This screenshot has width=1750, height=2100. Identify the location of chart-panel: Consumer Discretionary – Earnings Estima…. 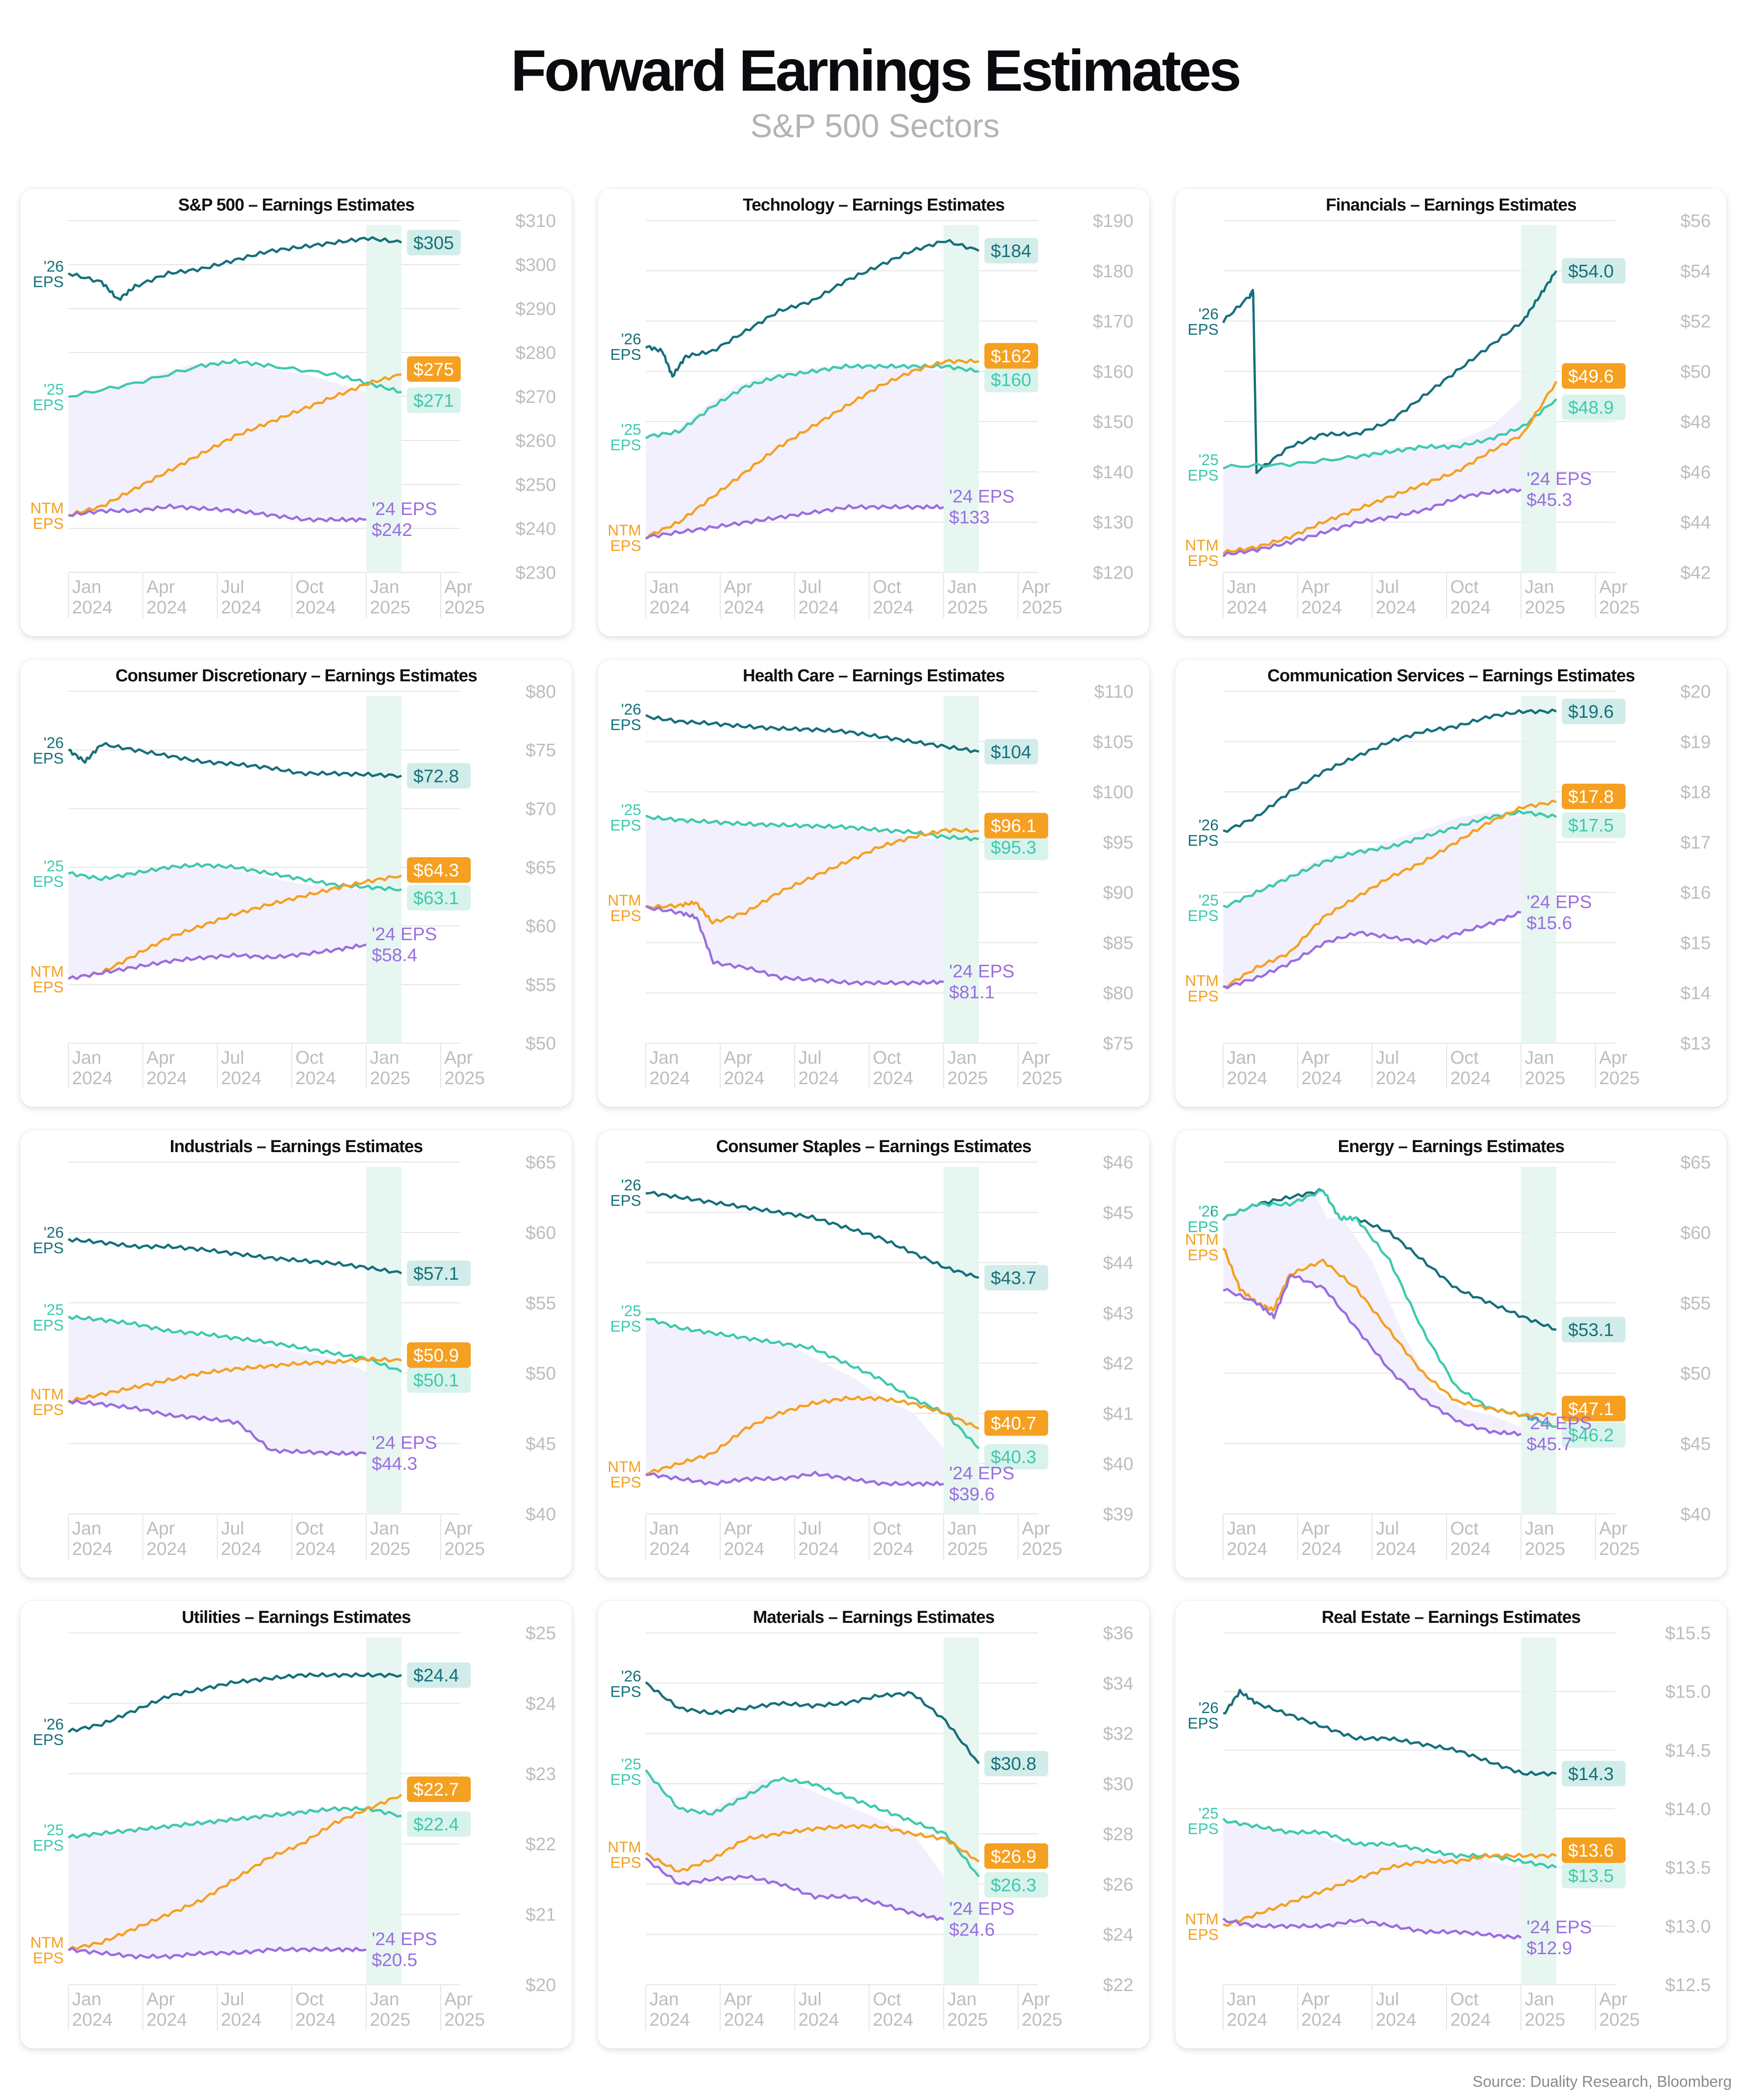
(296, 883).